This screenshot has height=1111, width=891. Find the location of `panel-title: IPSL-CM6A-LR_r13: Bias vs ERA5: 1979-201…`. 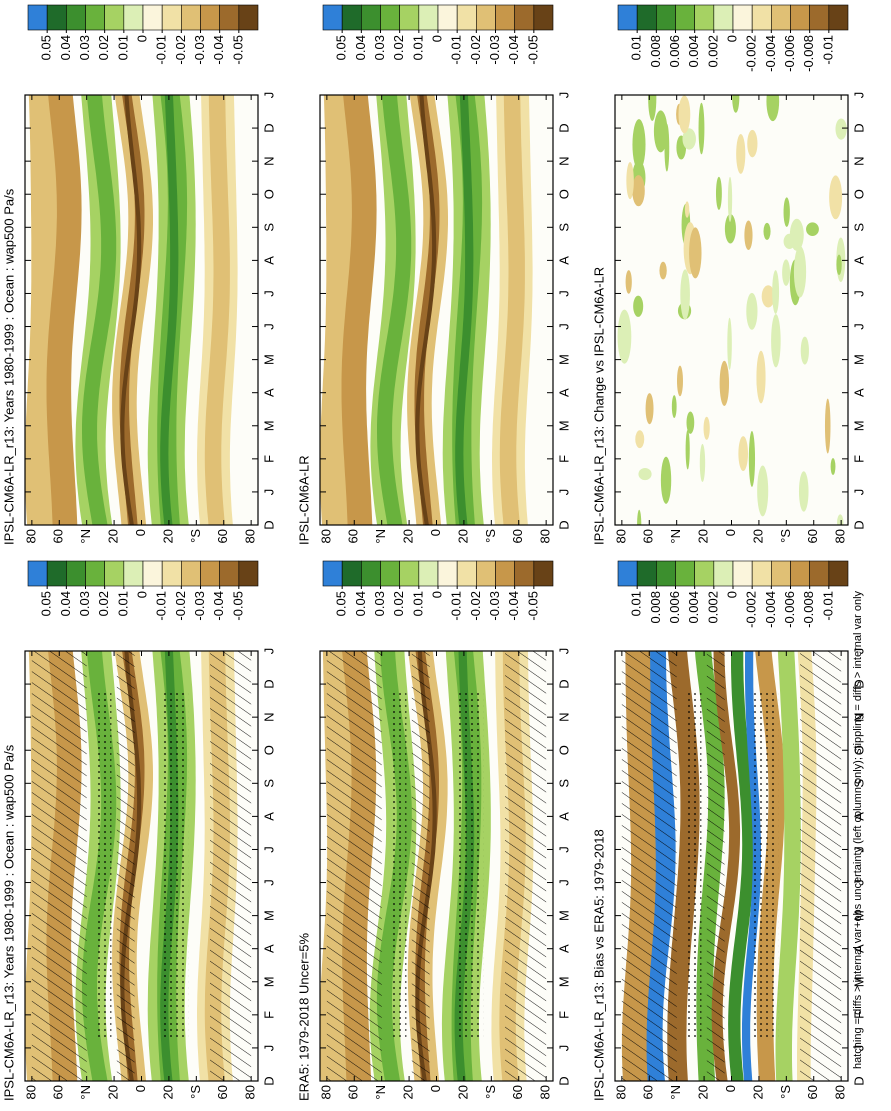

panel-title: IPSL-CM6A-LR_r13: Bias vs ERA5: 1979-201… is located at coordinates (598, 965).